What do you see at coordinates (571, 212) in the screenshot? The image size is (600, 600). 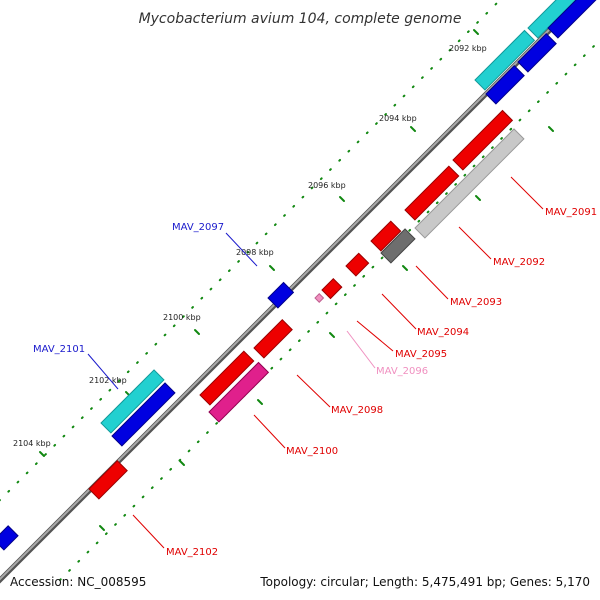 I see `gene-label-mav-2091: MAV_2091` at bounding box center [571, 212].